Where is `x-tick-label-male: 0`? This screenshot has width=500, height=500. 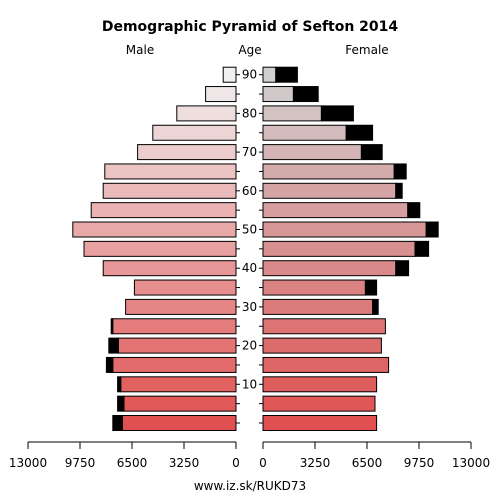 x-tick-label-male: 0 is located at coordinates (236, 463).